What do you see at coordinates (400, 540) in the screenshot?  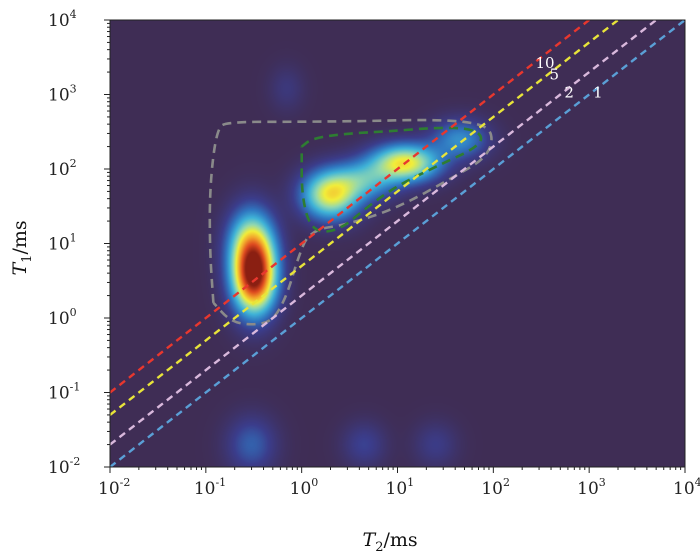 I see `x-axis-label-unit: /ms` at bounding box center [400, 540].